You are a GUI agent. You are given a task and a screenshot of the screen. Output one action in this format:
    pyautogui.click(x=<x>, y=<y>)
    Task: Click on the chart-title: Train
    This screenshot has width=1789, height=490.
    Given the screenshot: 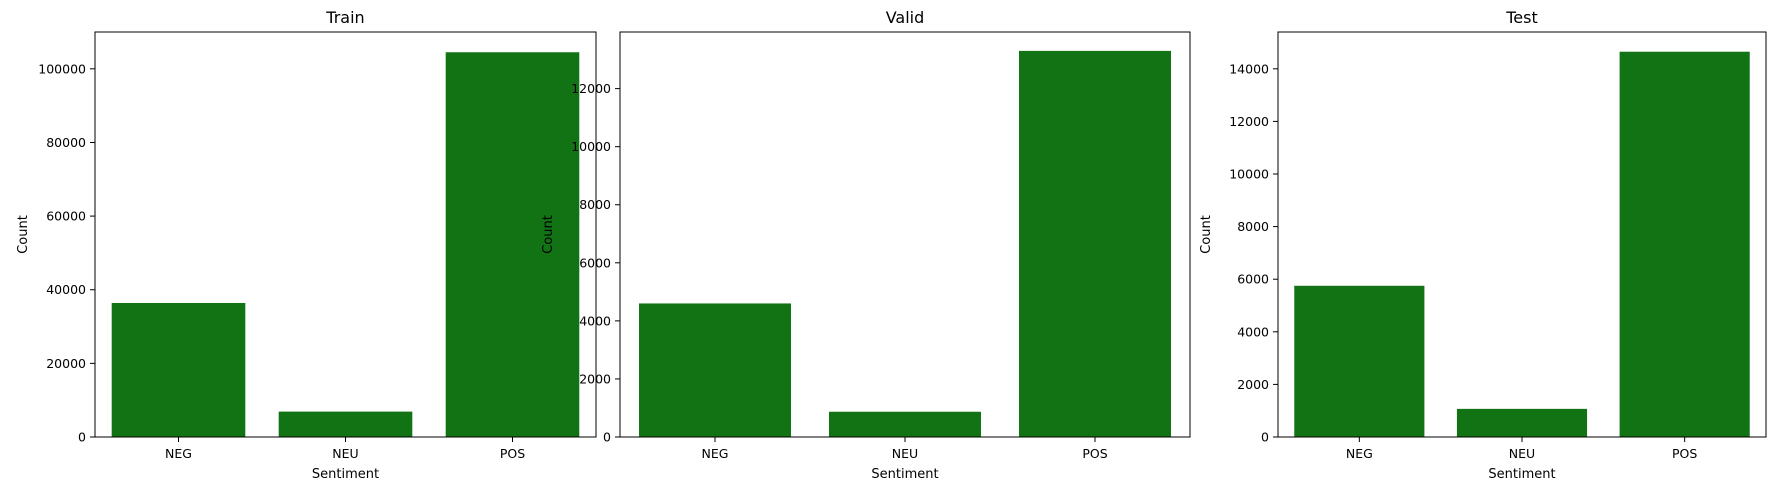 What is the action you would take?
    pyautogui.click(x=344, y=17)
    